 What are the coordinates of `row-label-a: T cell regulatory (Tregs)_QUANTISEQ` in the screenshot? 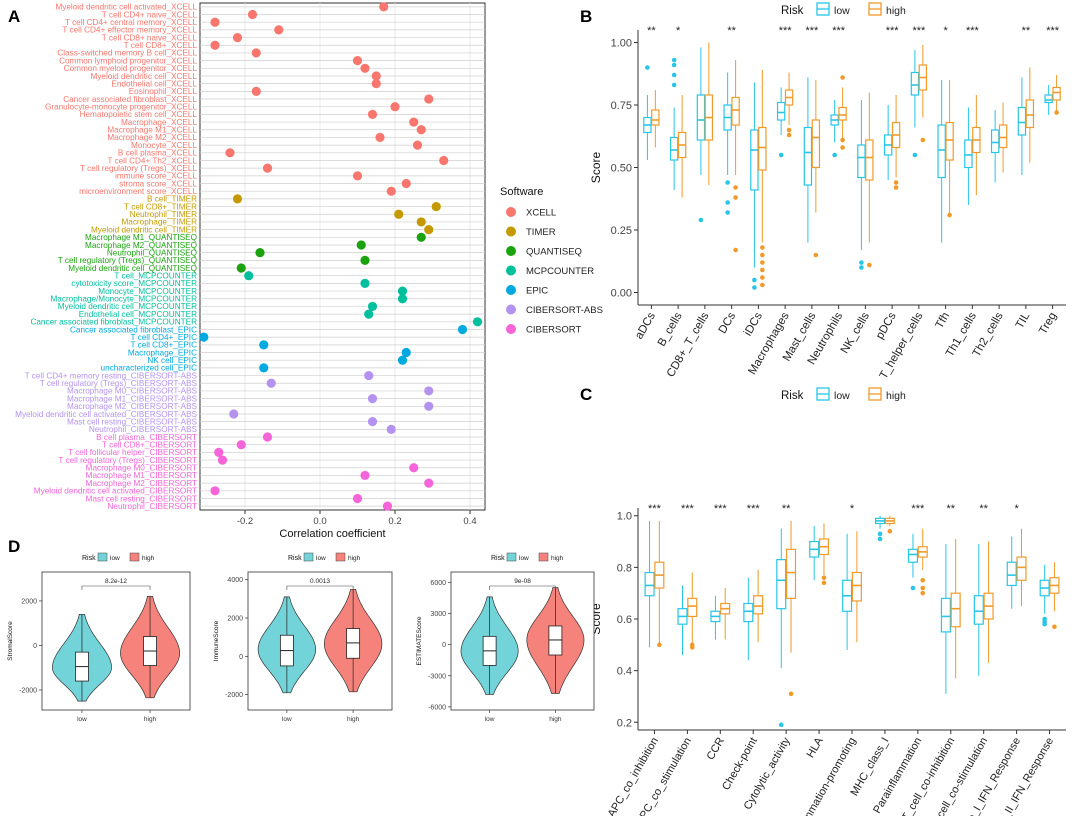 It's located at (127, 260).